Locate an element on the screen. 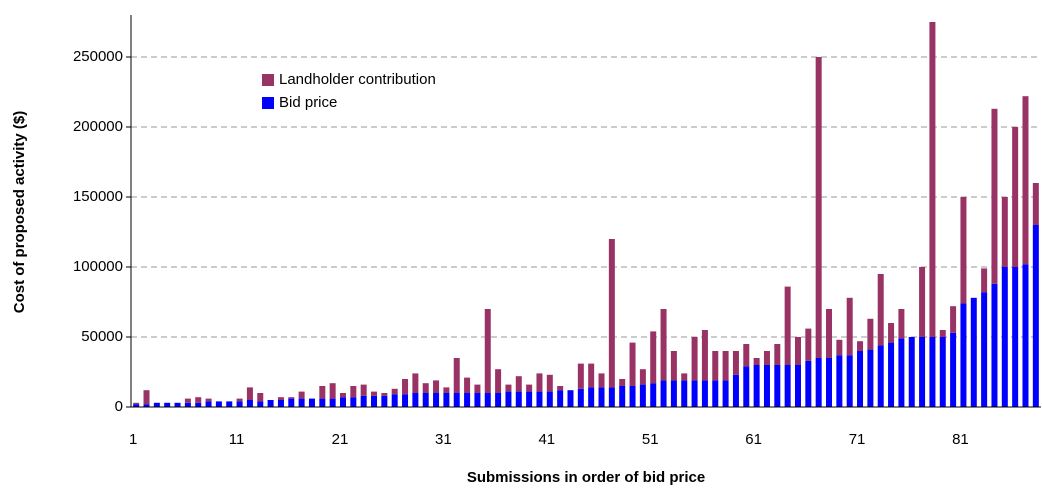 This screenshot has height=489, width=1042. x-tick-label: 61 is located at coordinates (753, 439).